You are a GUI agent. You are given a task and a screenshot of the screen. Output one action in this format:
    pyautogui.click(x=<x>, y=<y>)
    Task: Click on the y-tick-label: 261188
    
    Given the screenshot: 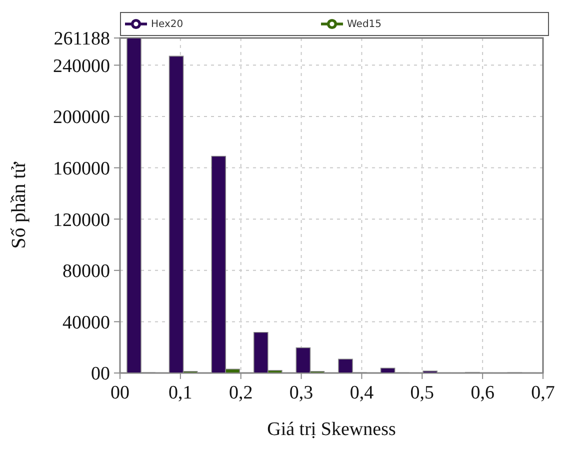 What is the action you would take?
    pyautogui.click(x=82, y=39)
    